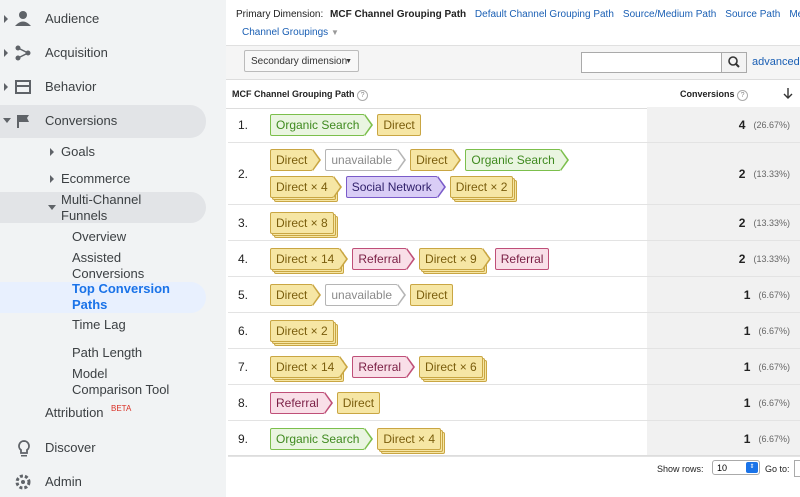 The image size is (800, 497). What do you see at coordinates (243, 222) in the screenshot?
I see `row-index: 3.` at bounding box center [243, 222].